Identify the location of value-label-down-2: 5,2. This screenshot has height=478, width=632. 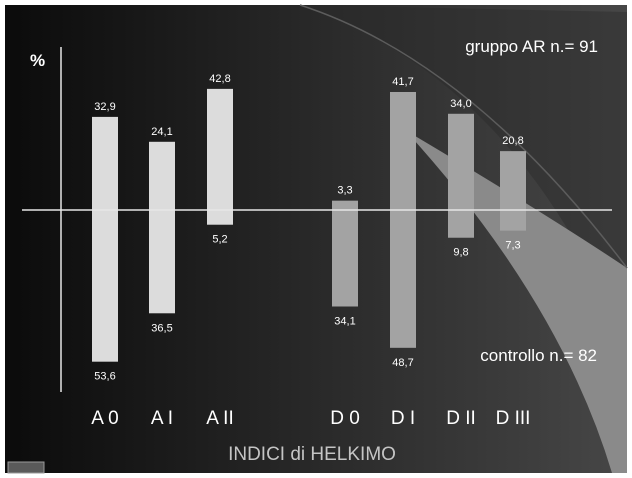
(219, 240).